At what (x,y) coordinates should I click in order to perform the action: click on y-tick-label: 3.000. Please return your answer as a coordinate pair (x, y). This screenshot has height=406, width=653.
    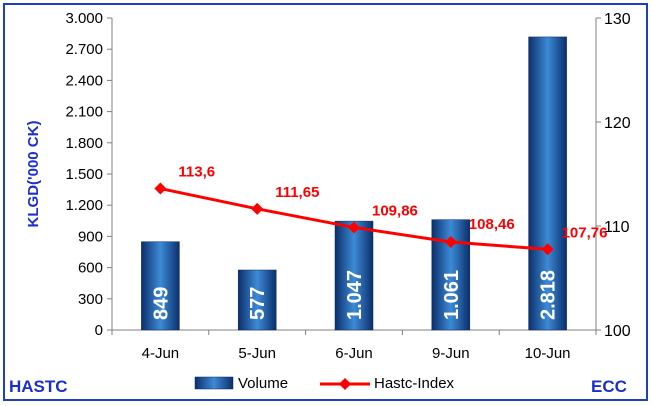
    Looking at the image, I should click on (84, 18).